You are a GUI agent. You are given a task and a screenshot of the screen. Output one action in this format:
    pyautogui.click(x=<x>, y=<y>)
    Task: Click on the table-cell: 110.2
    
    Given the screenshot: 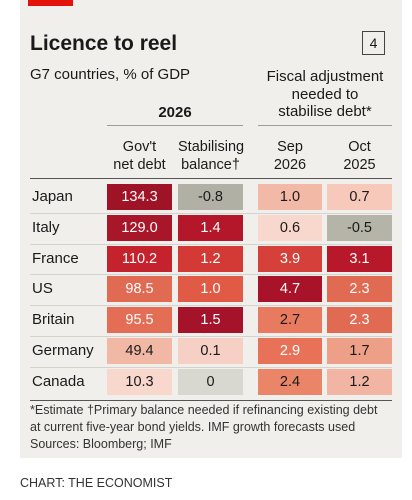 What is the action you would take?
    pyautogui.click(x=139, y=258)
    